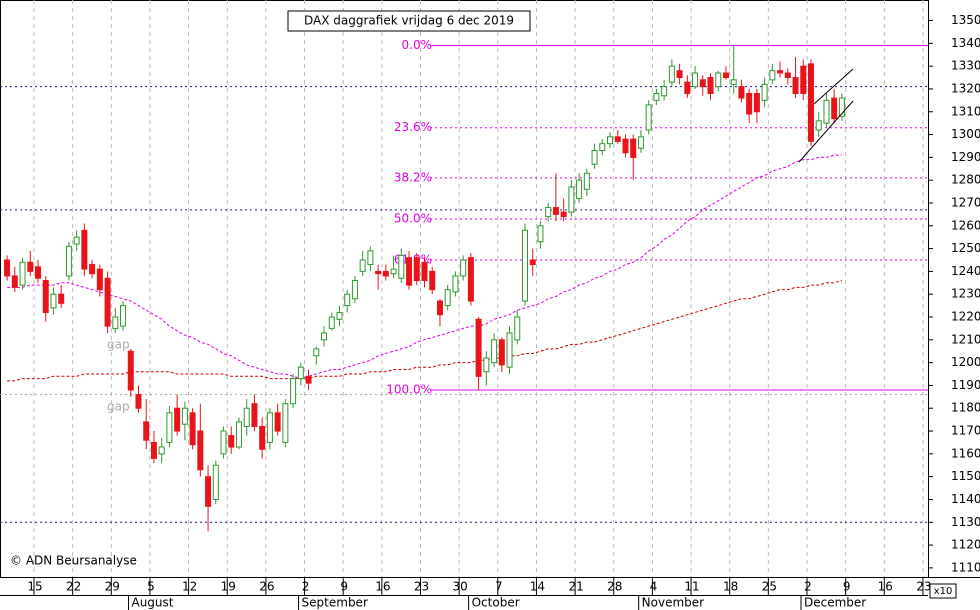 The image size is (980, 610). I want to click on y-tick-label: 1200, so click(965, 362).